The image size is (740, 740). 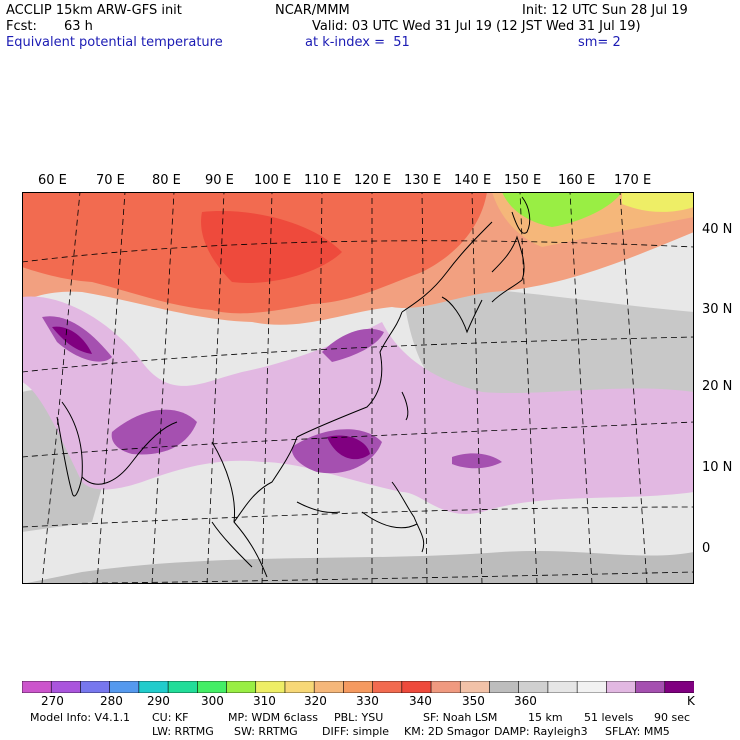 What do you see at coordinates (348, 447) in the screenshot?
I see `deep-purple-typhoon` at bounding box center [348, 447].